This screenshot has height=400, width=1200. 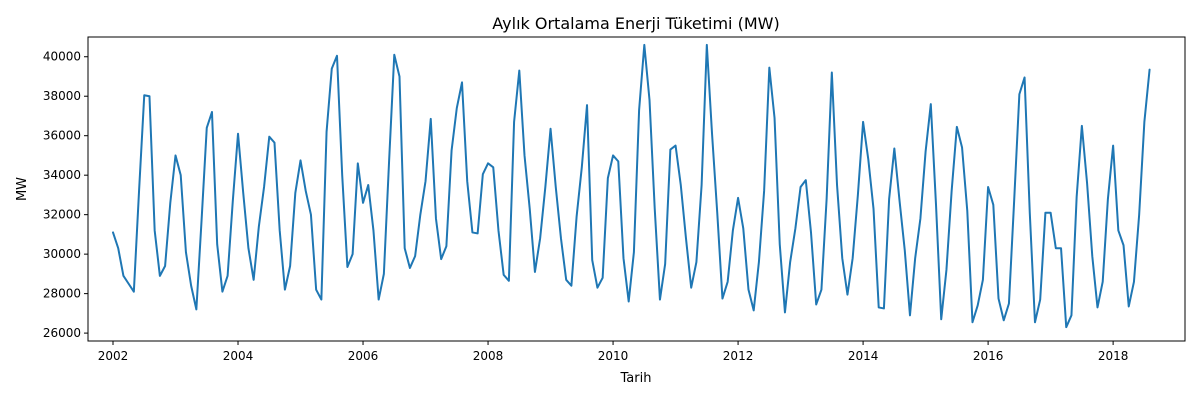 What do you see at coordinates (238, 356) in the screenshot?
I see `x-tick-label: 2004` at bounding box center [238, 356].